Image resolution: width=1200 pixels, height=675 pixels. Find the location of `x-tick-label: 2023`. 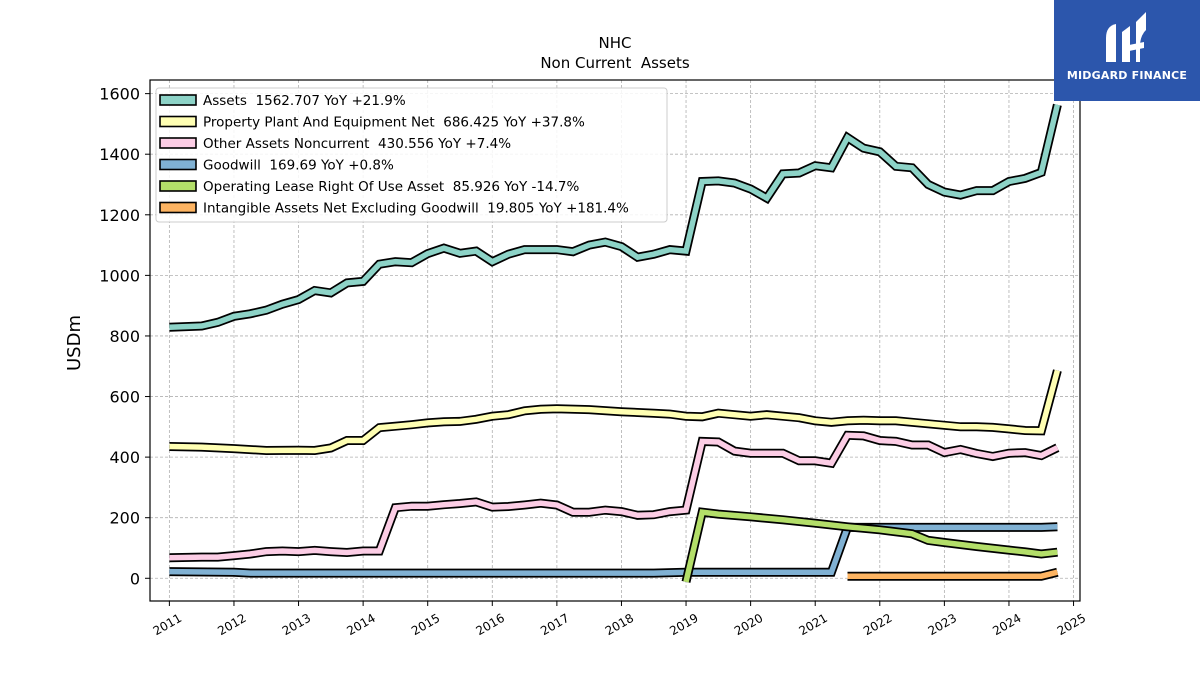

x-tick-label: 2023 is located at coordinates (942, 624).